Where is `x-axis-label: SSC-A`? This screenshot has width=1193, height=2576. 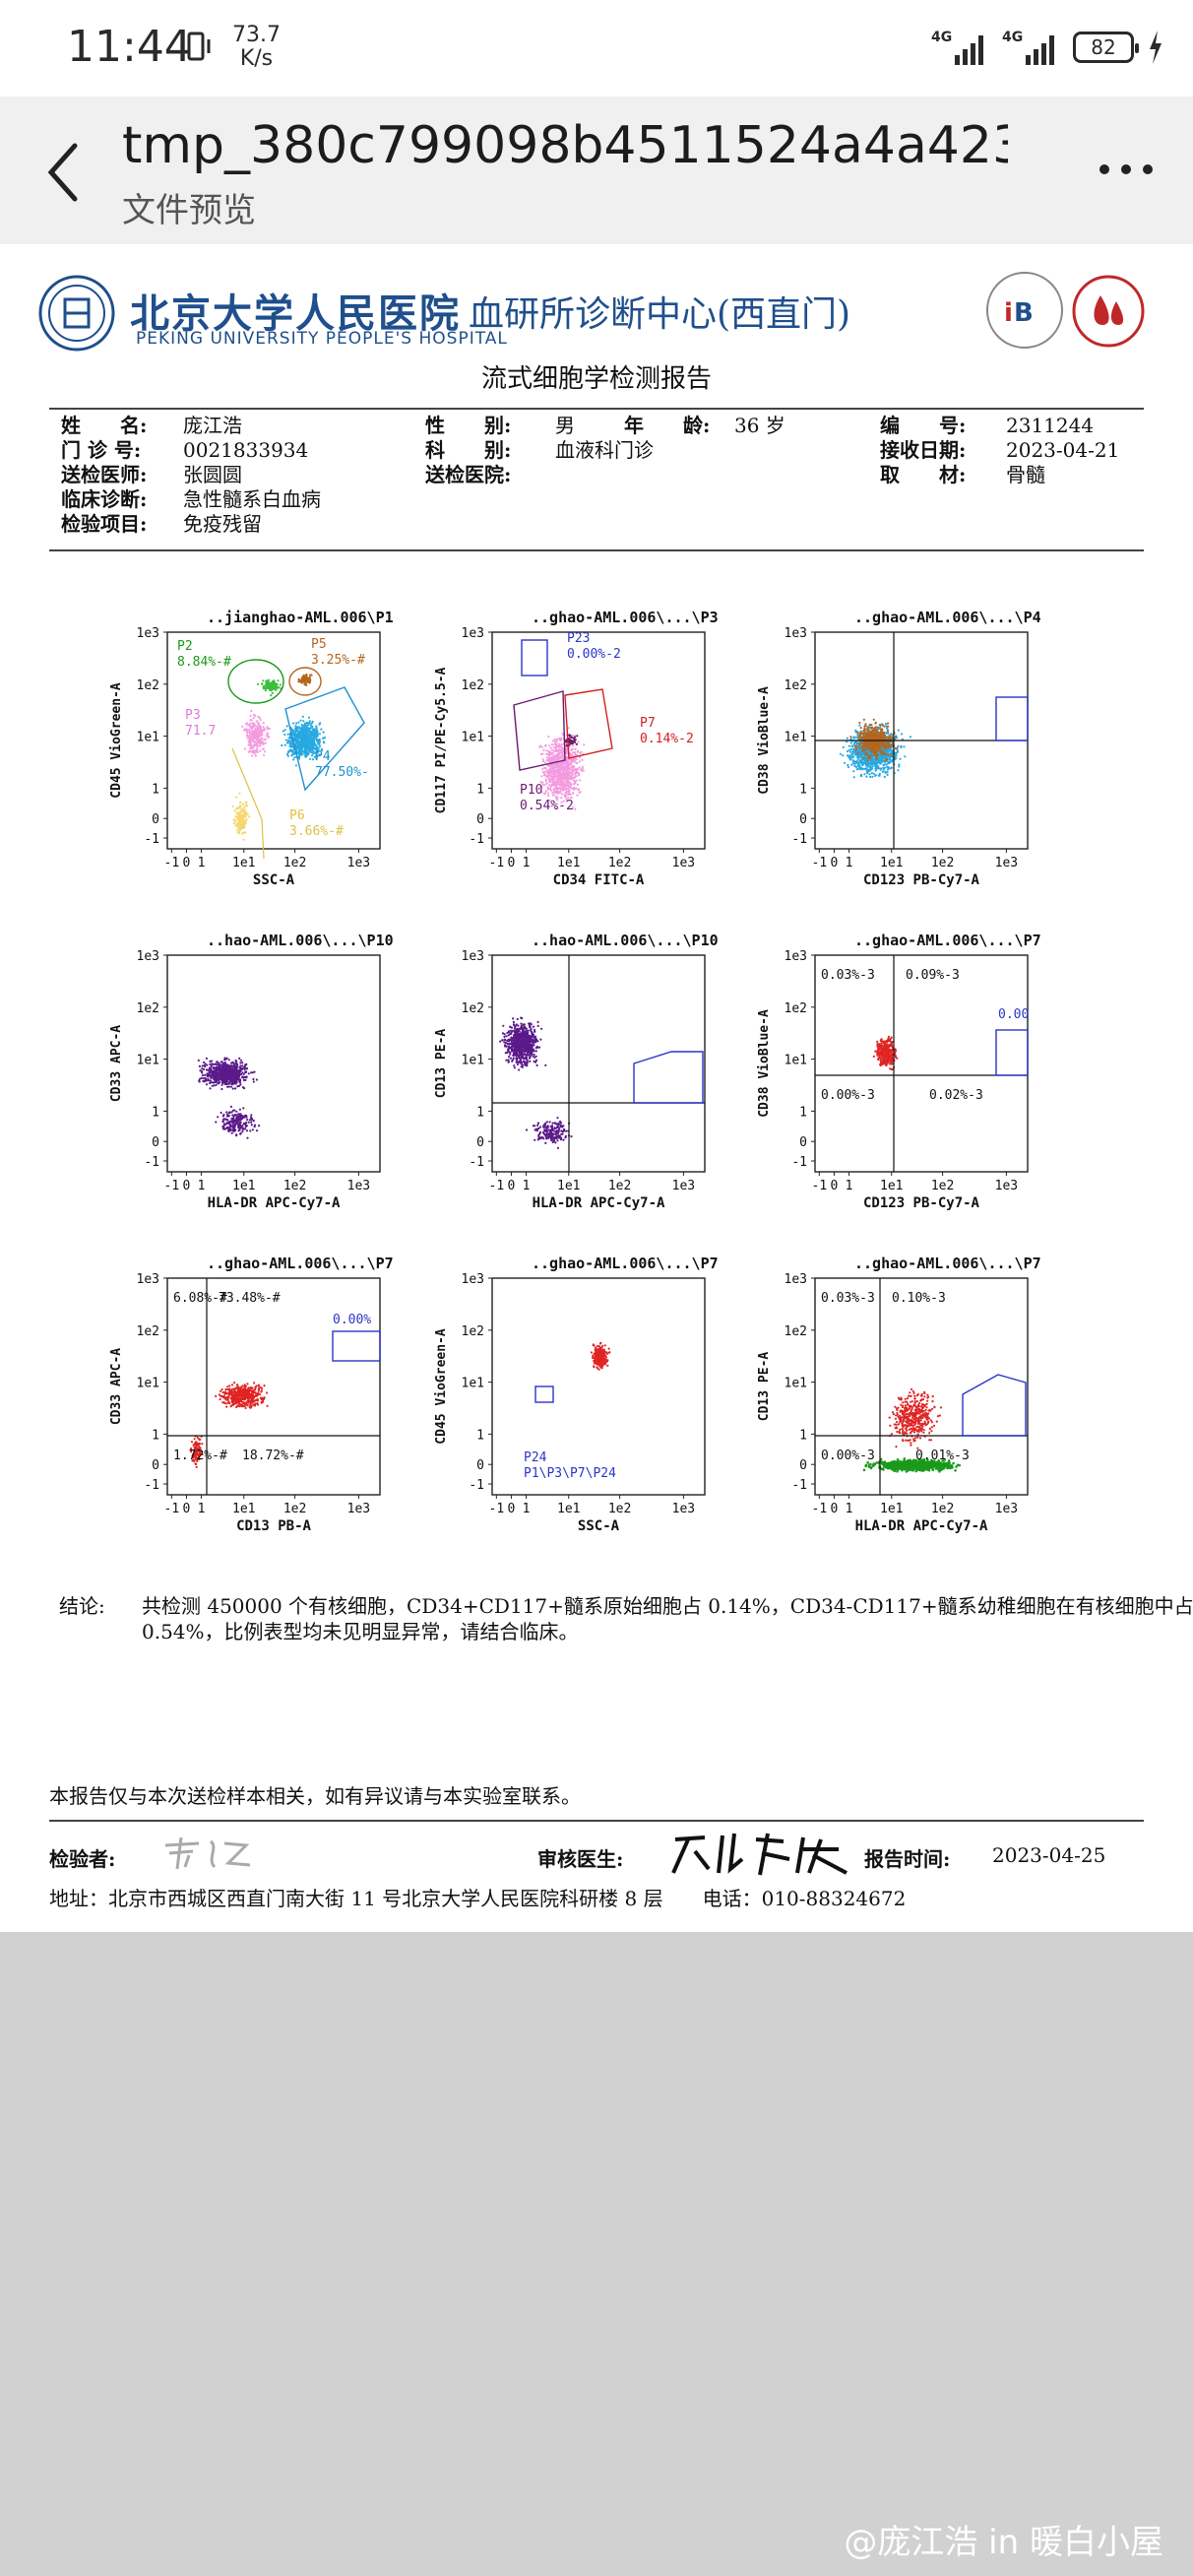
x-axis-label: SSC-A is located at coordinates (274, 880).